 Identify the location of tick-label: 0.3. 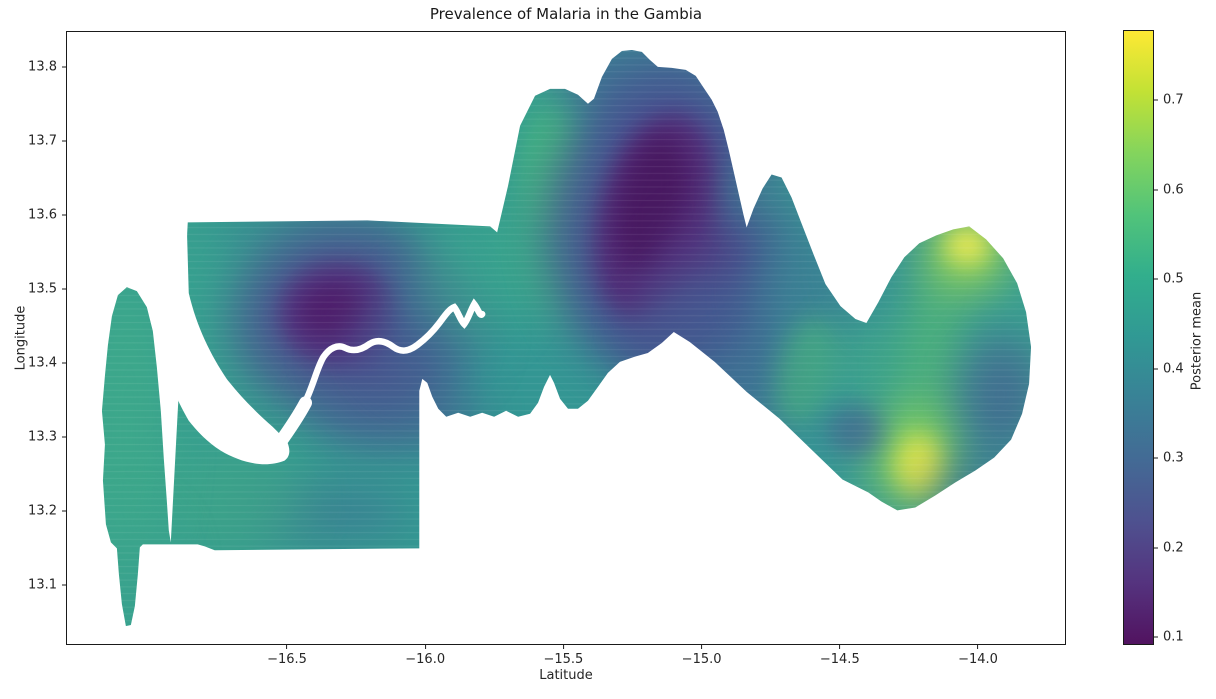
(1173, 458).